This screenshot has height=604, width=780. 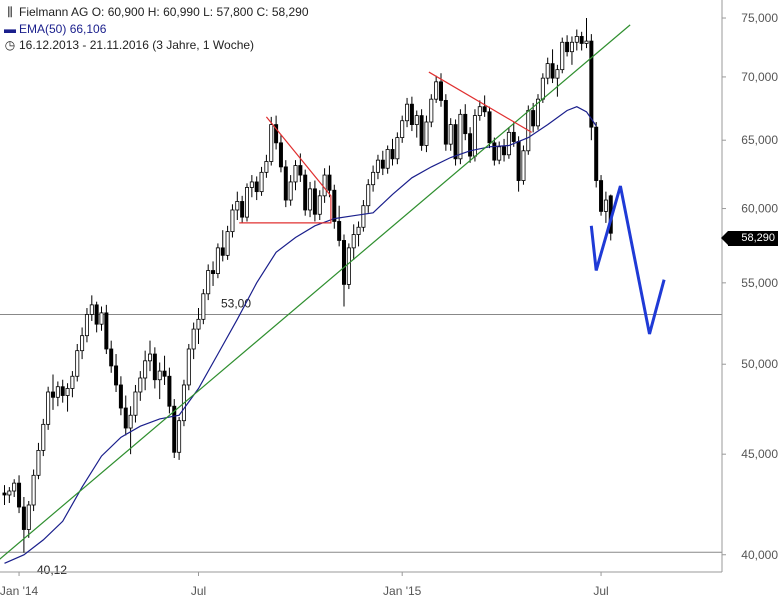 What do you see at coordinates (52, 570) in the screenshot?
I see `level-label: 40,12` at bounding box center [52, 570].